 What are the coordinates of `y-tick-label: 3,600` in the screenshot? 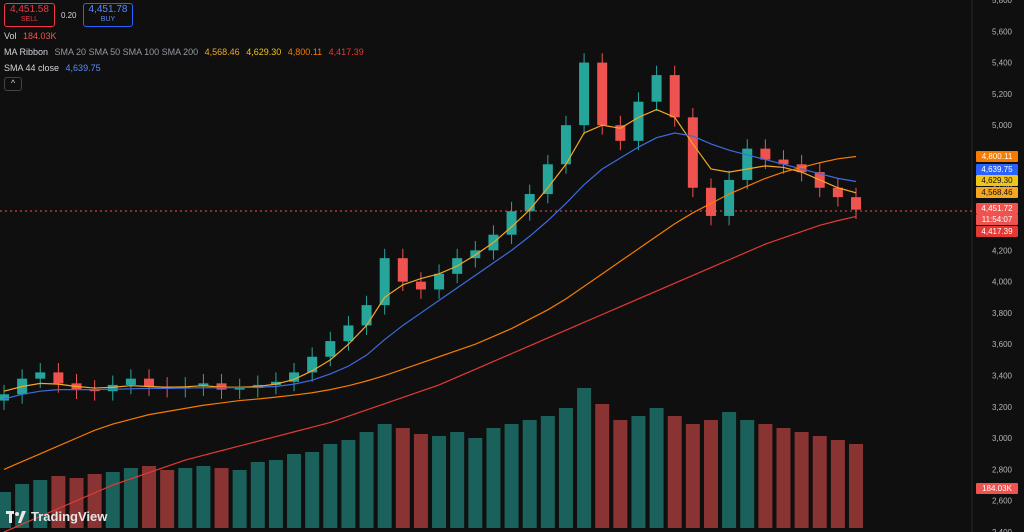 It's located at (1002, 344).